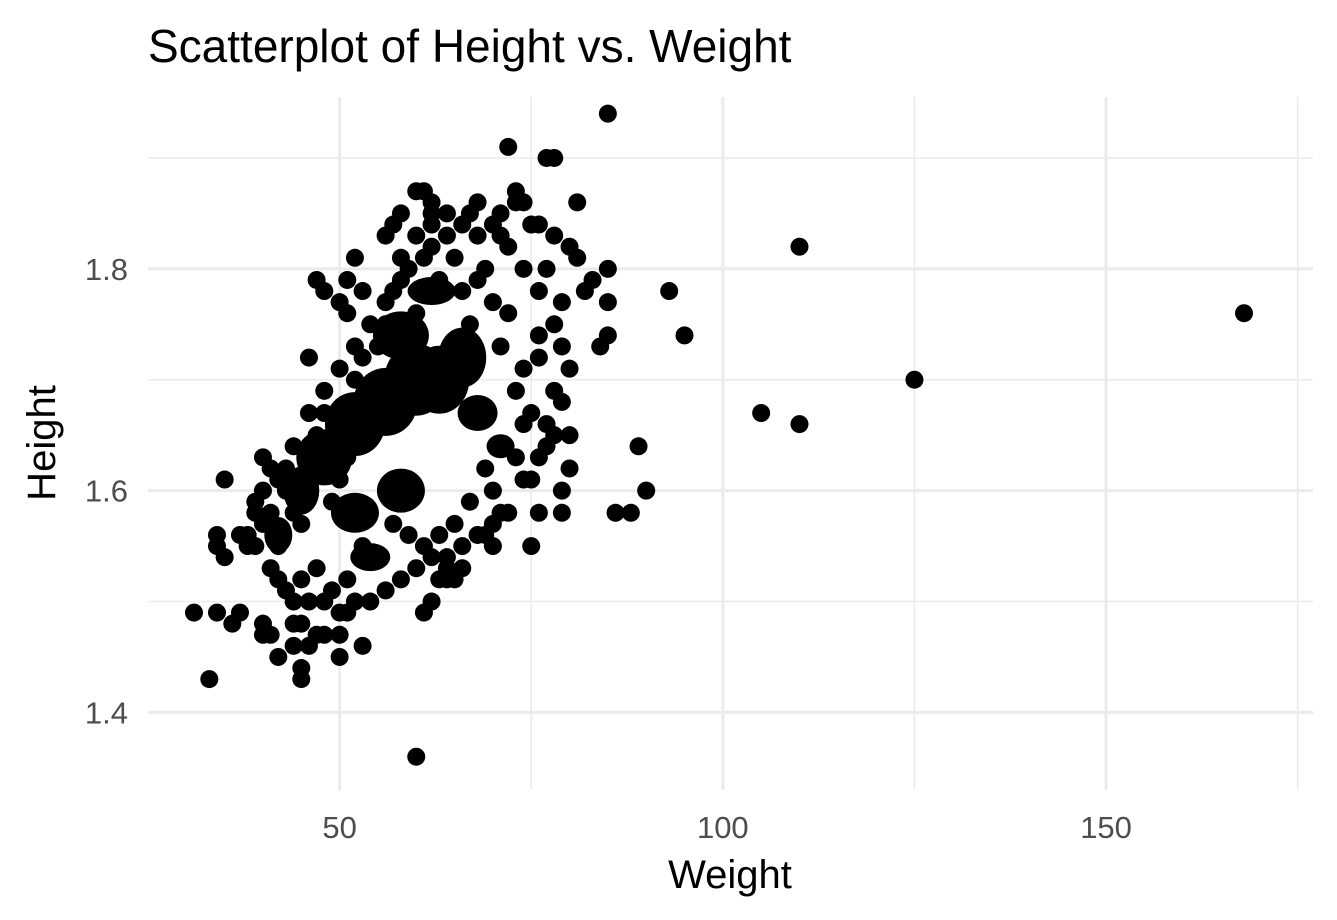  Describe the element at coordinates (106, 491) in the screenshot. I see `y-tick-label: 1.6` at that location.